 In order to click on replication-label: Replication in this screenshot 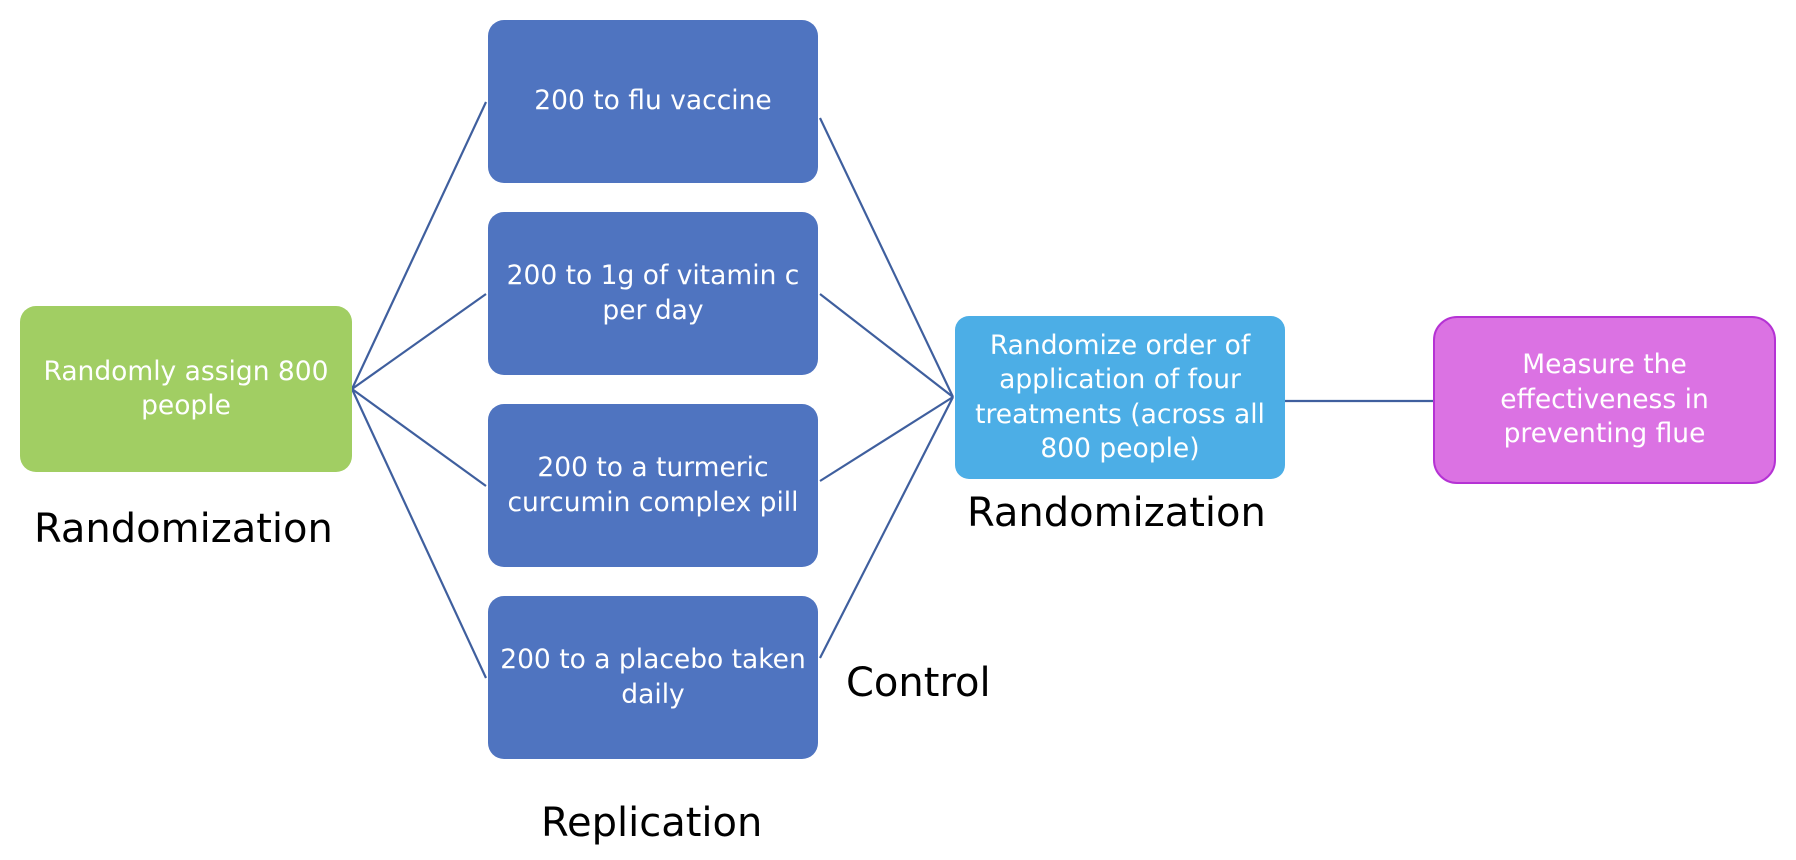, I will do `click(652, 823)`.